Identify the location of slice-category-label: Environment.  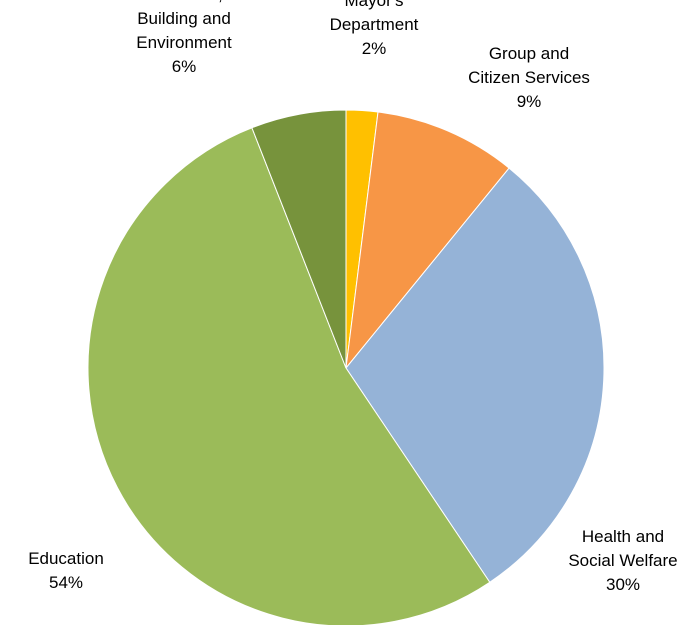
(184, 42).